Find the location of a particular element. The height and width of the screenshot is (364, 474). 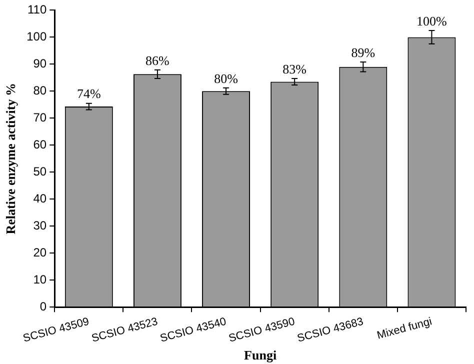

y-axis-title: Relative enzyme activity % is located at coordinates (10, 158).